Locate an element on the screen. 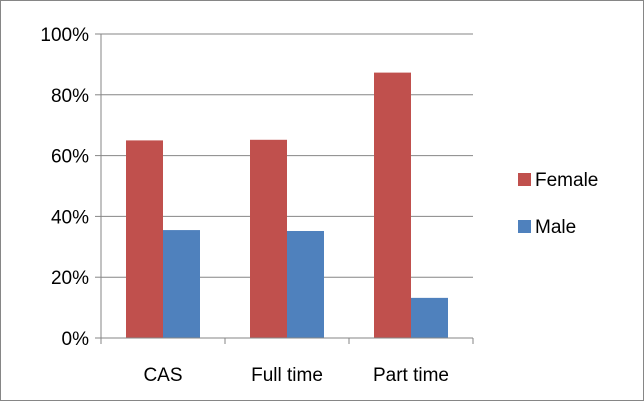 The height and width of the screenshot is (402, 644). legend-swatch-female is located at coordinates (524, 179).